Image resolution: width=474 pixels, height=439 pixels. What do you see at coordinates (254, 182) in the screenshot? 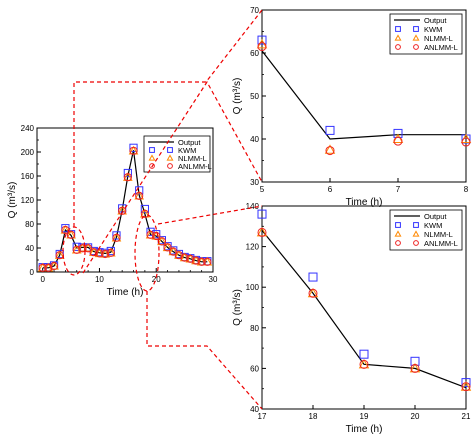
I see `y-tick-label: 30` at bounding box center [254, 182].